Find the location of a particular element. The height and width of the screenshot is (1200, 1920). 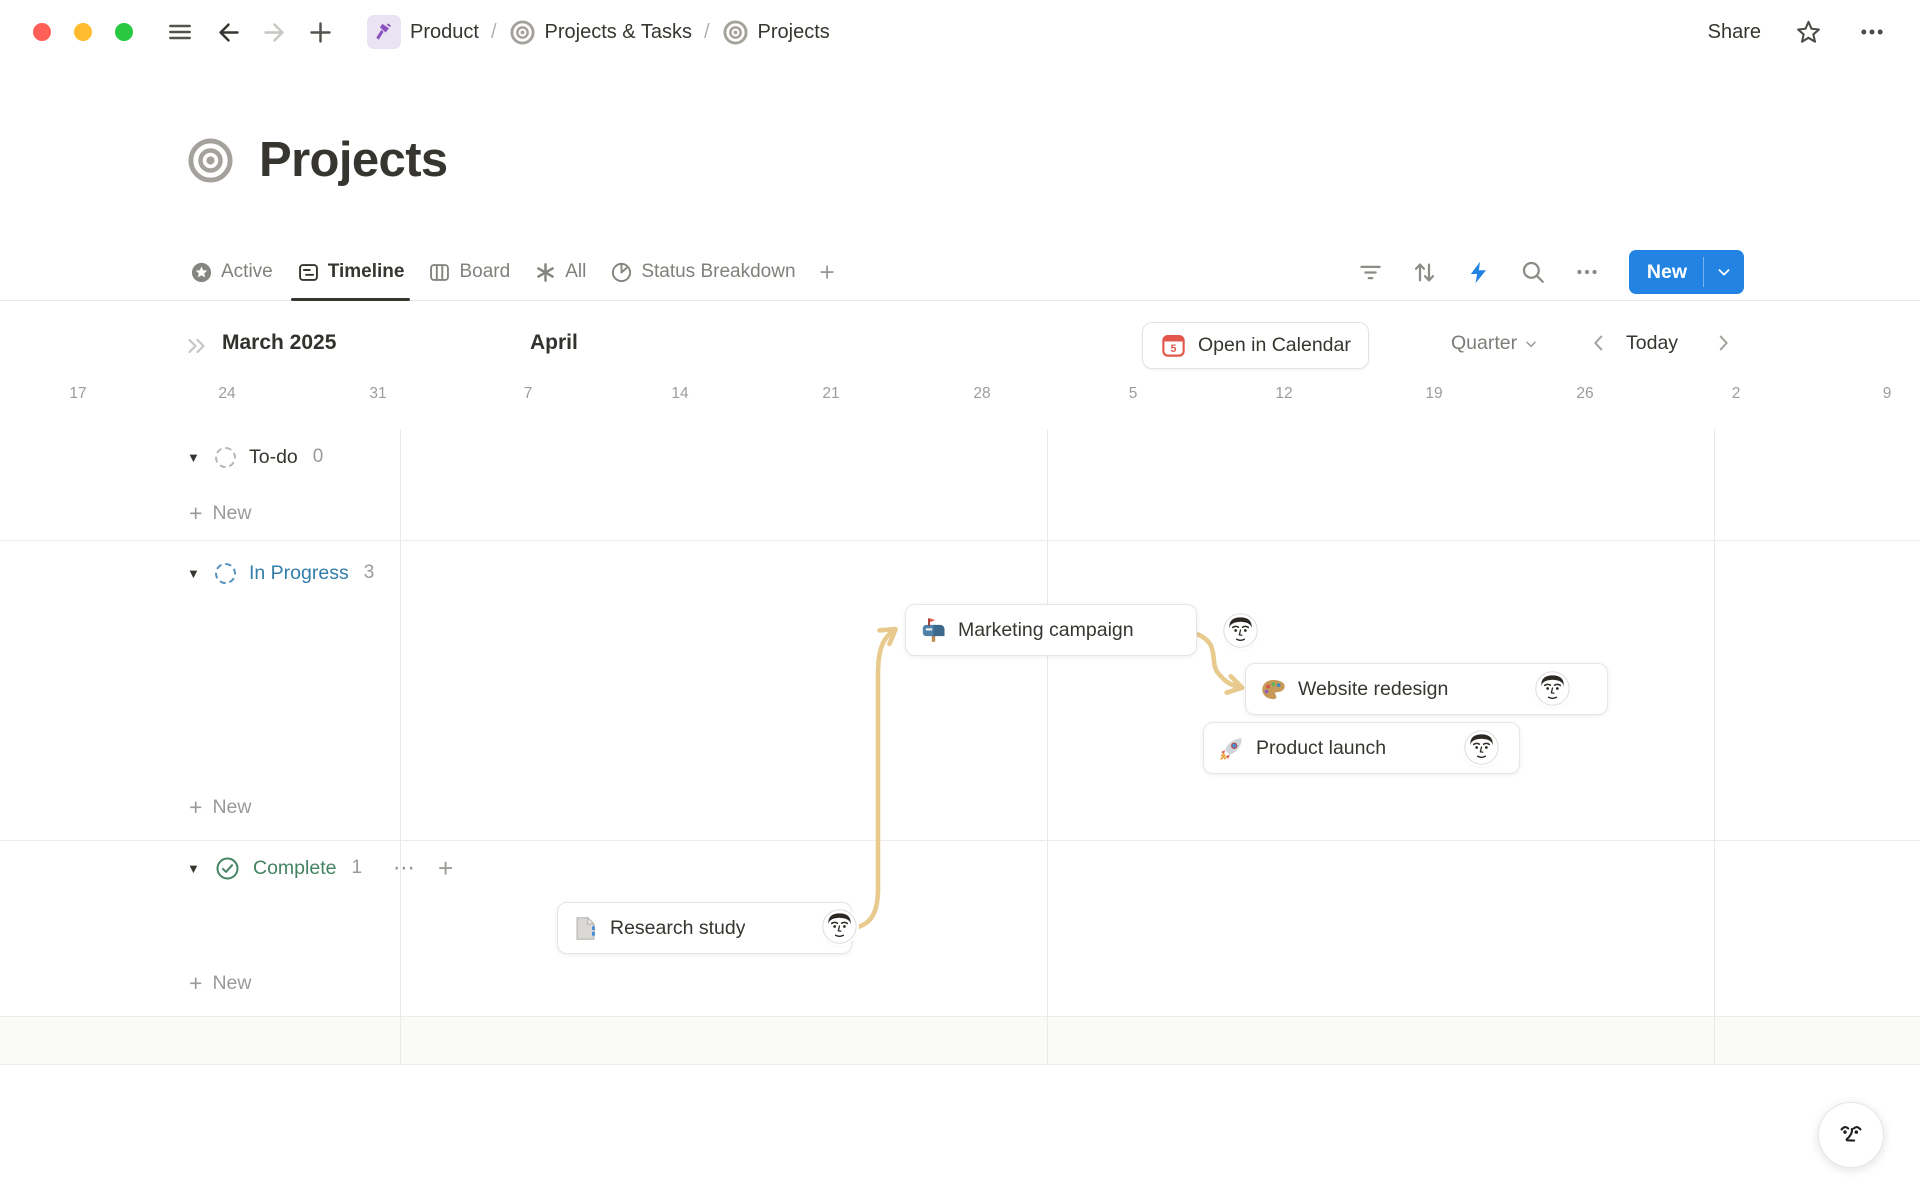

palette-icon is located at coordinates (1273, 689).